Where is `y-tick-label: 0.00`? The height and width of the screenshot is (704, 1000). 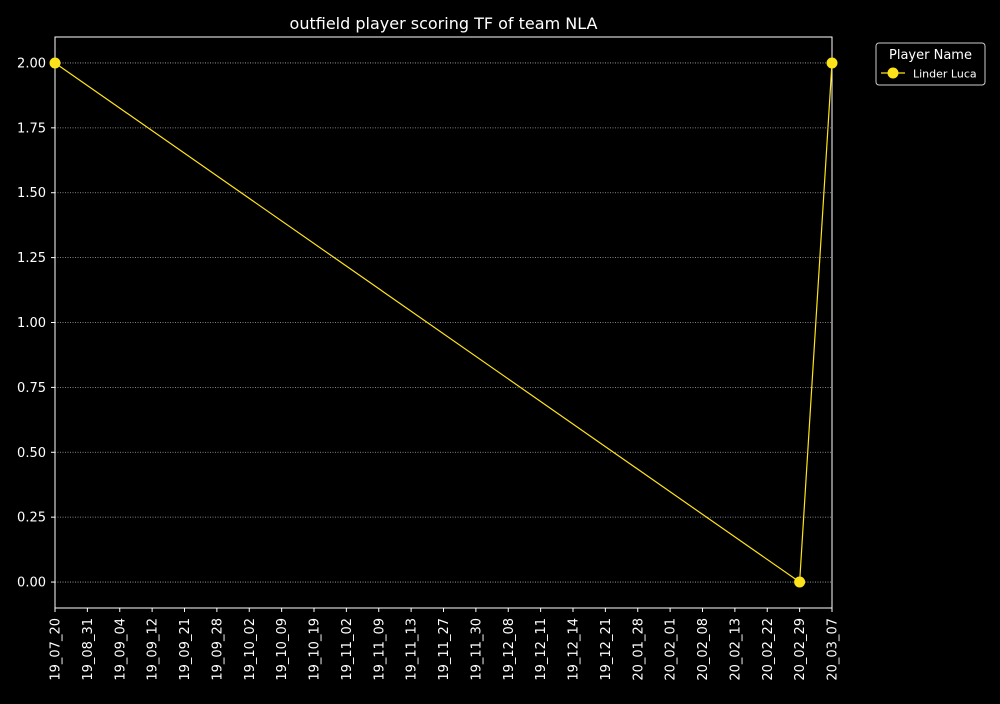
y-tick-label: 0.00 is located at coordinates (31, 583).